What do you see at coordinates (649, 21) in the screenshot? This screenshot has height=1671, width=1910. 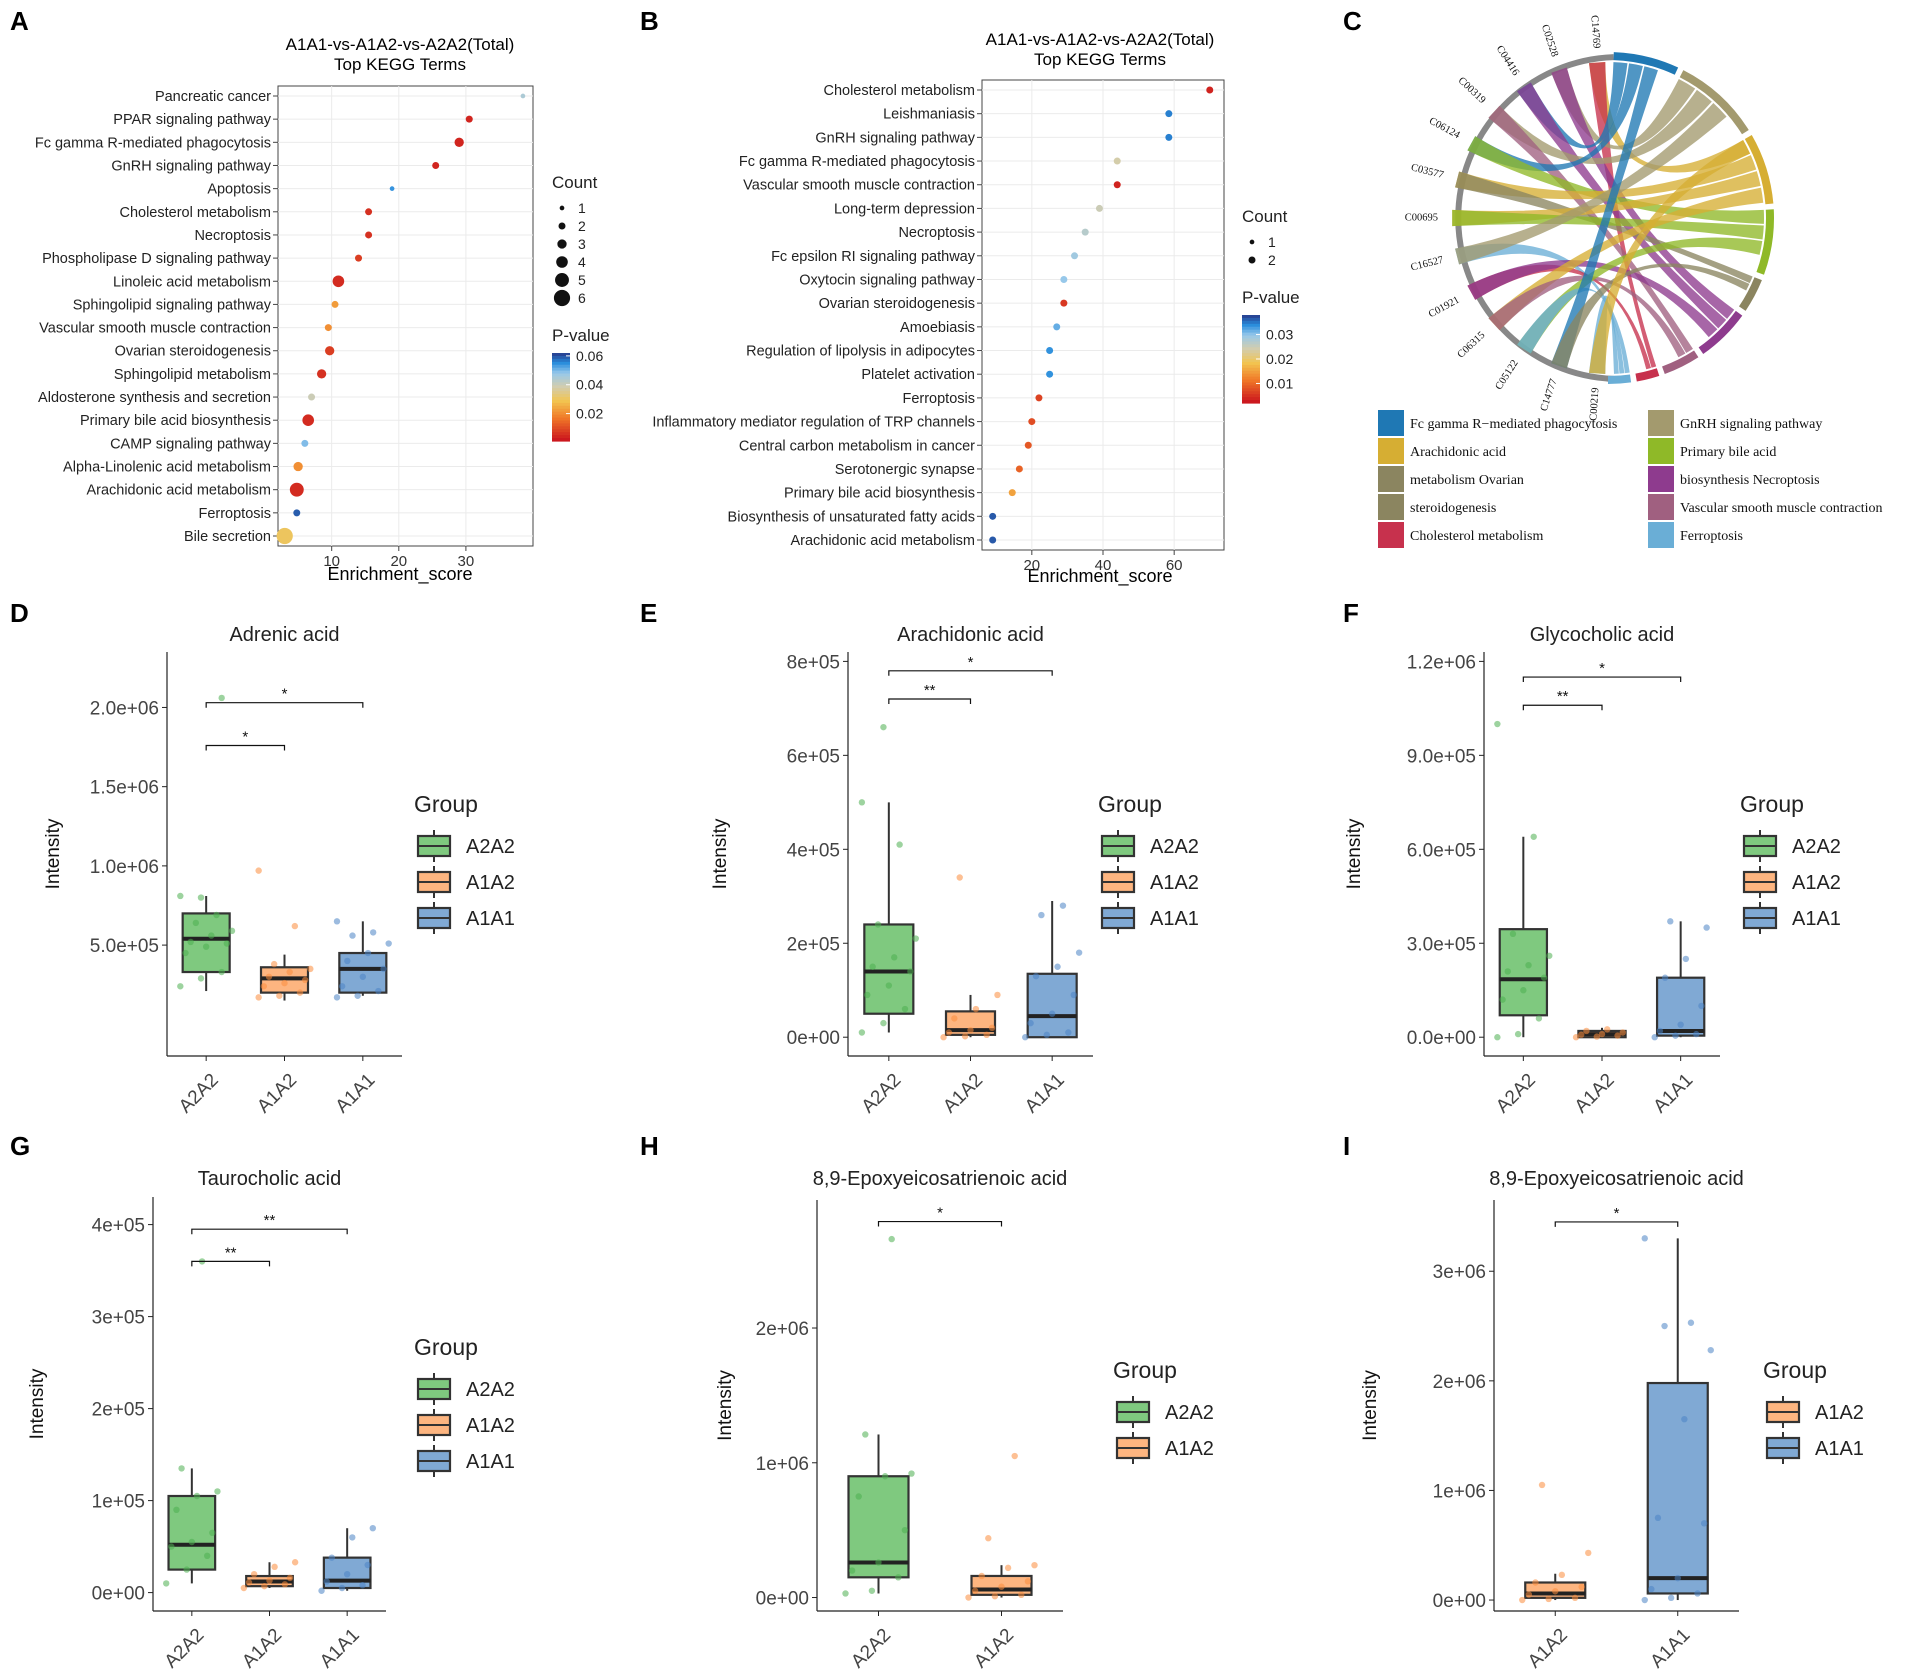 I see `panel-letter-B: B` at bounding box center [649, 21].